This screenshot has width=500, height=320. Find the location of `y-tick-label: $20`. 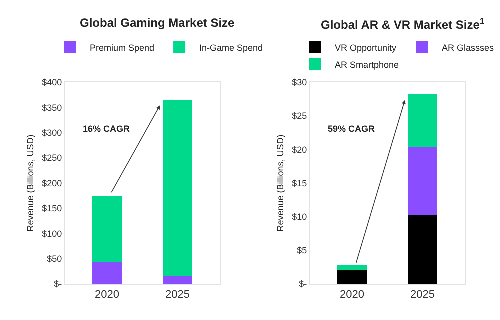

y-tick-label: $20 is located at coordinates (300, 149).